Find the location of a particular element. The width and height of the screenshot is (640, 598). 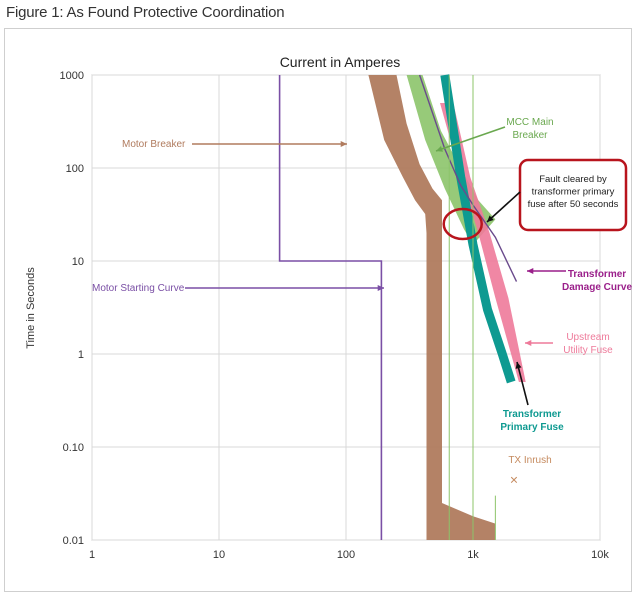

upstream-fuse-label: Upstream is located at coordinates (587, 337).